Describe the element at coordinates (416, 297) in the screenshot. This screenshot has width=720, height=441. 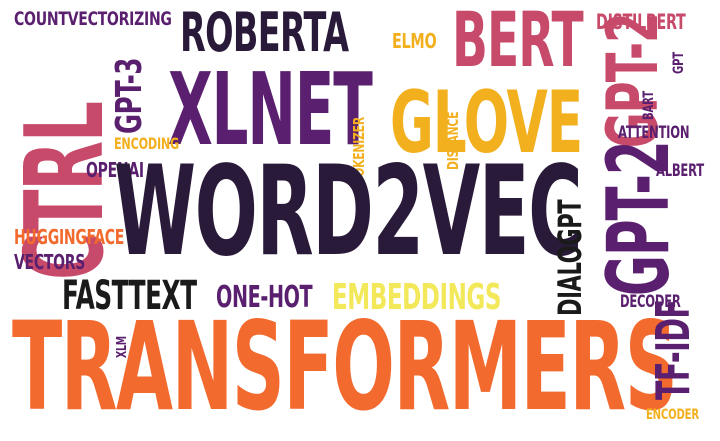
I see `word-embeddings: EMBEDDINGS` at that location.